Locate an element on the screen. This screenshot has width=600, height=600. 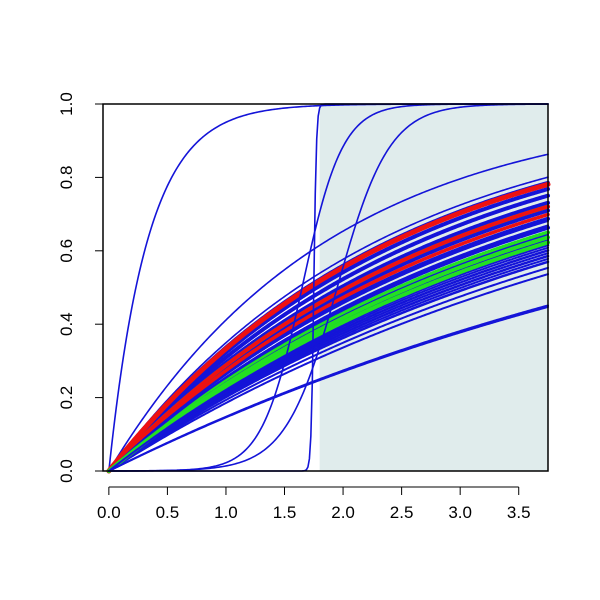
x-tick-label-6: 3.0 is located at coordinates (460, 512).